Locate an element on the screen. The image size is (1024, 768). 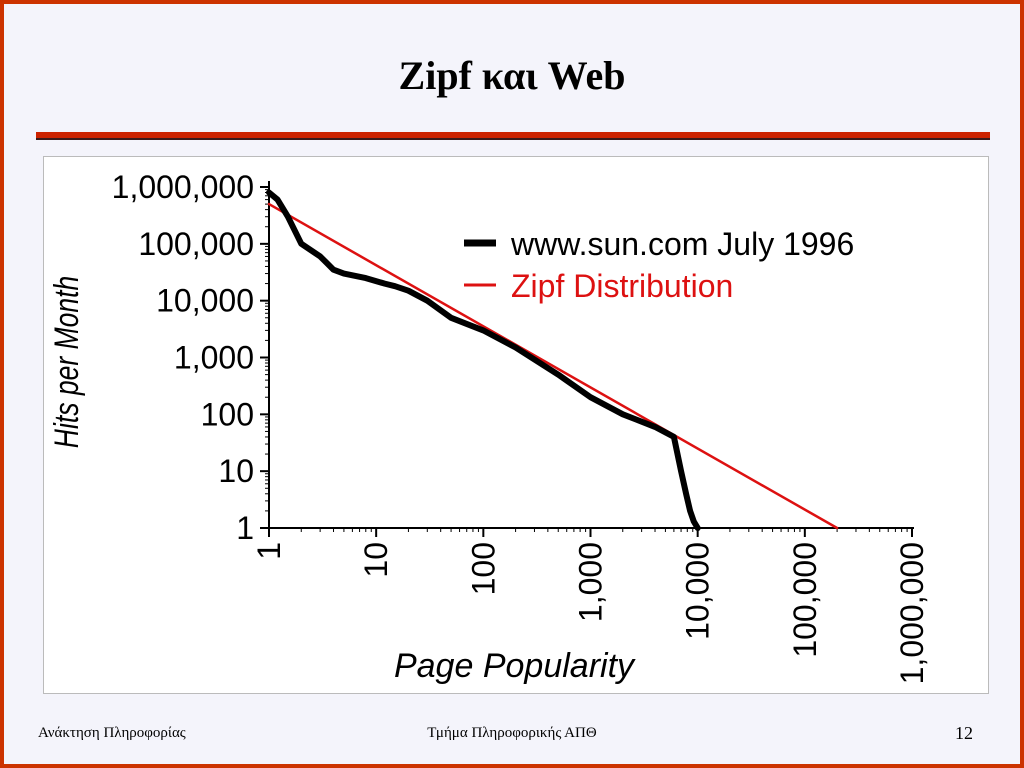
y-tick-label: 100 is located at coordinates (227, 414).